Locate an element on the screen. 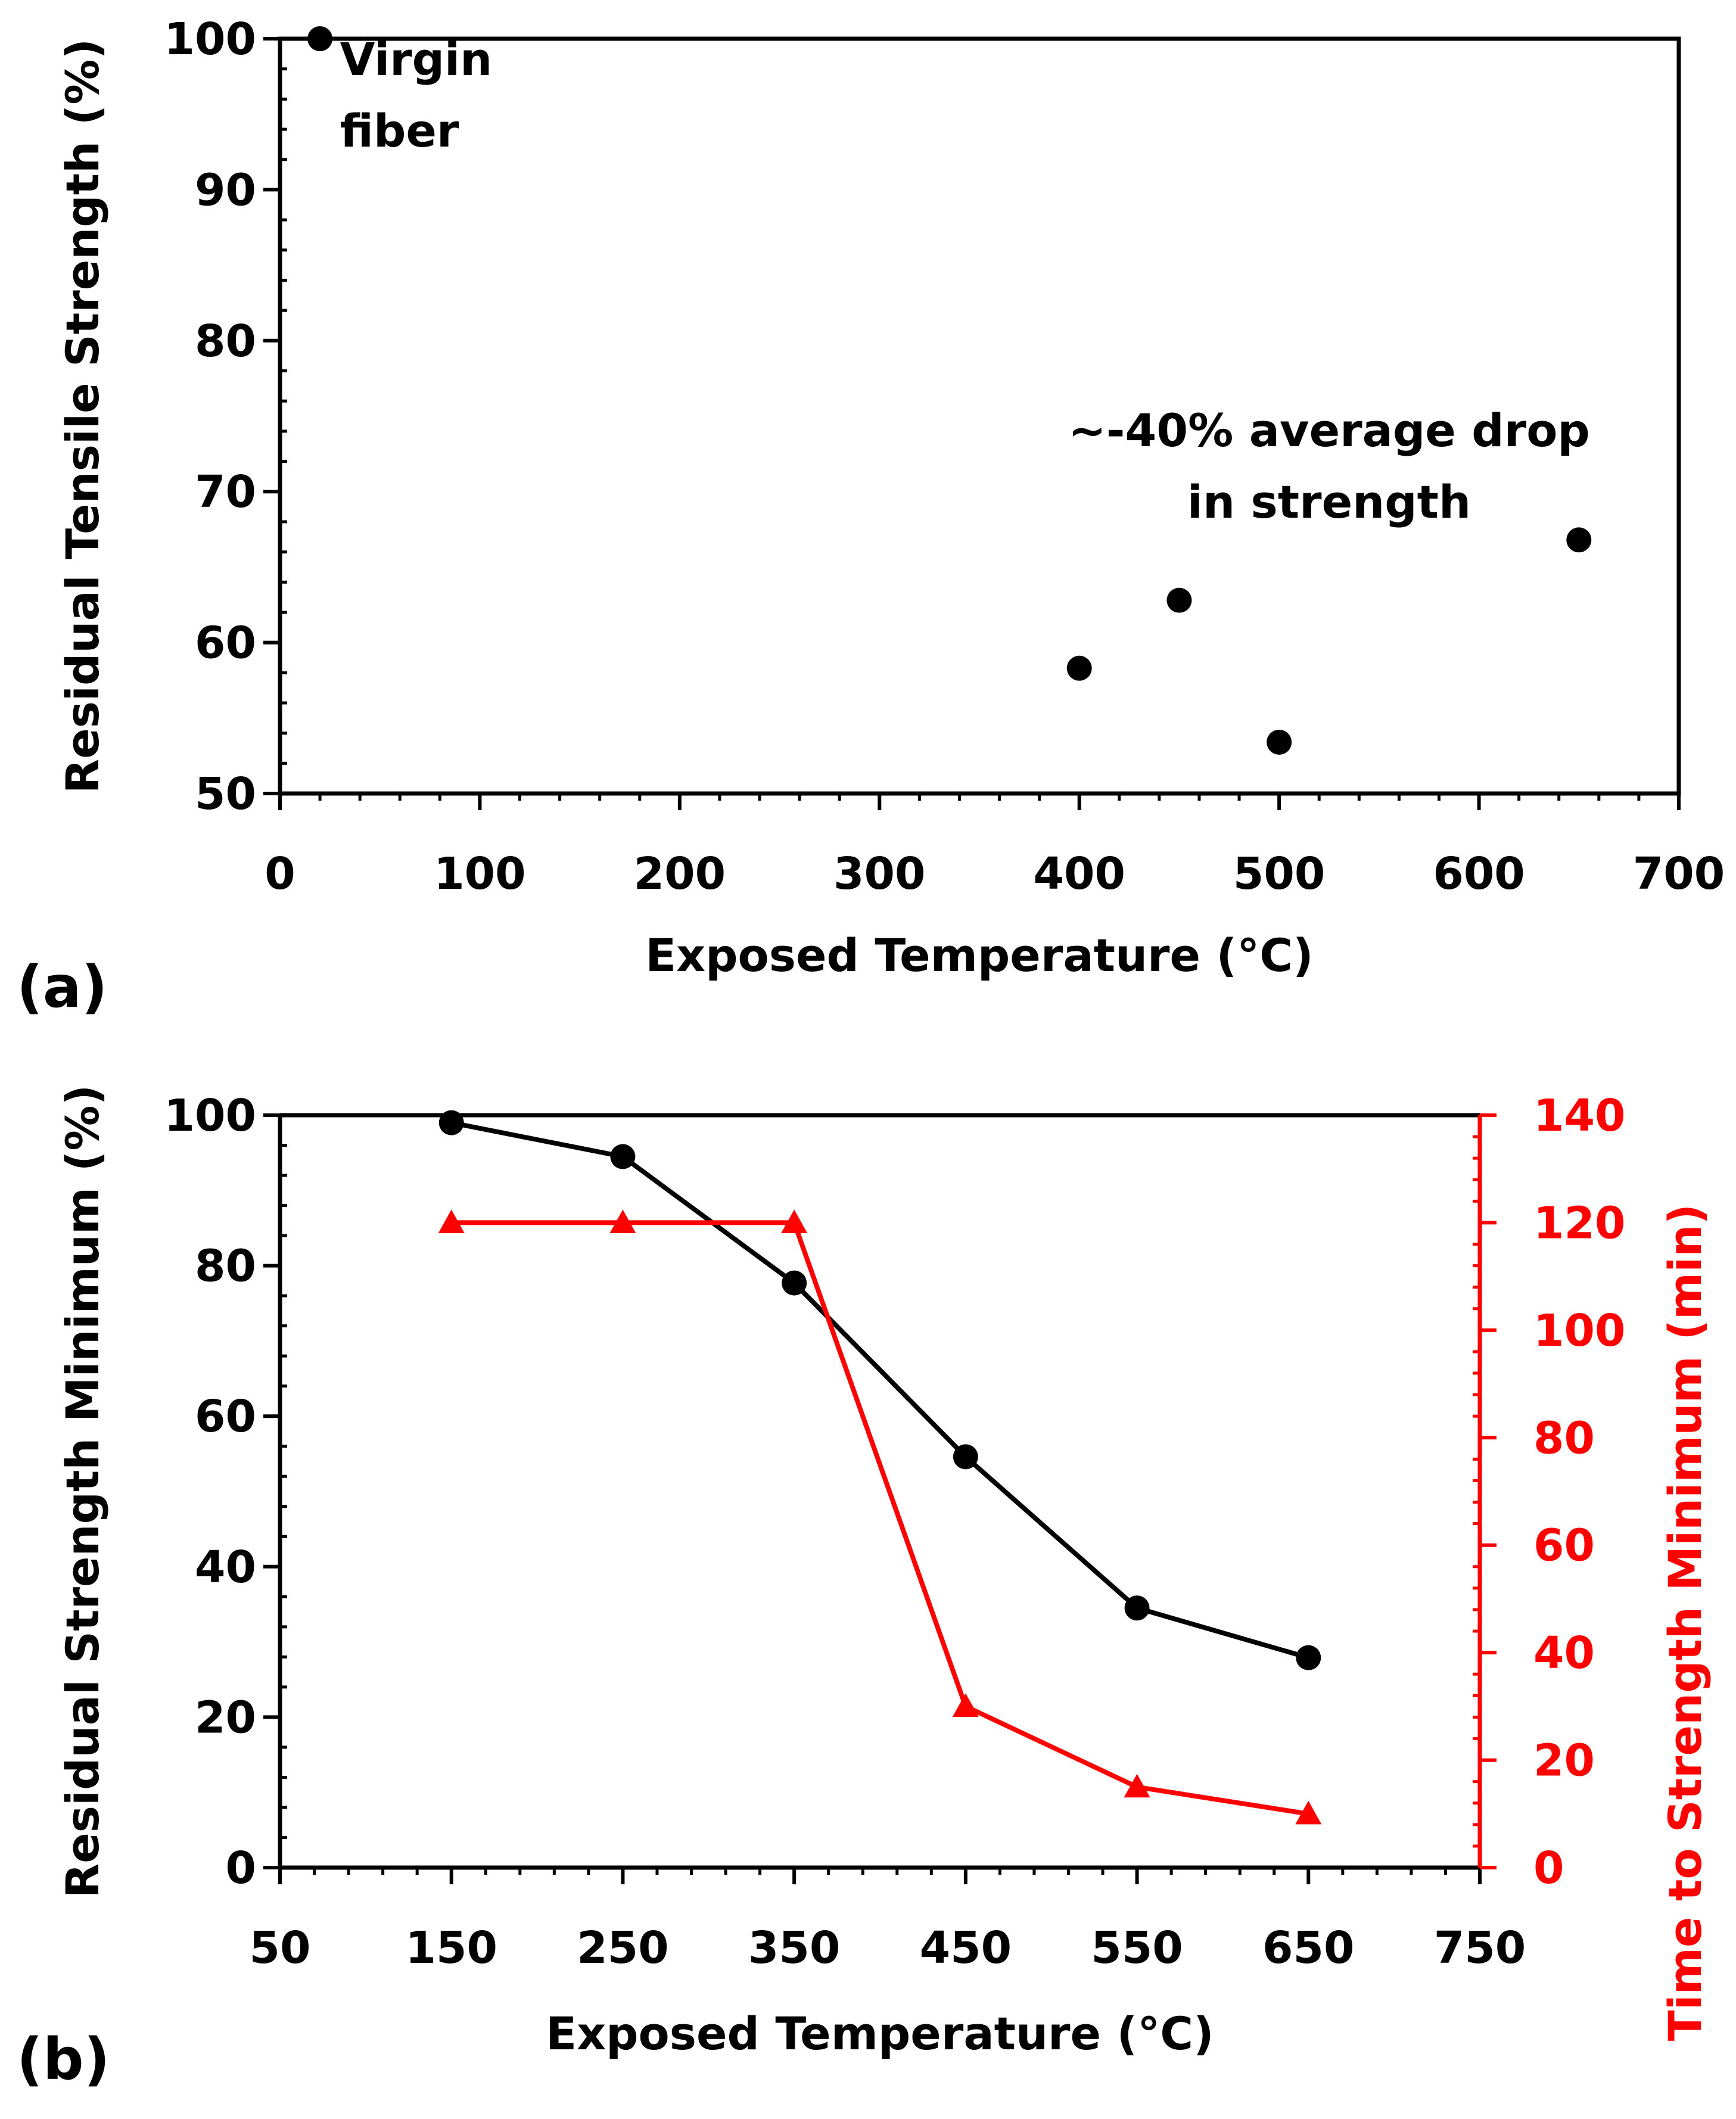  y2-tick-label: 120 is located at coordinates (1579, 1223).